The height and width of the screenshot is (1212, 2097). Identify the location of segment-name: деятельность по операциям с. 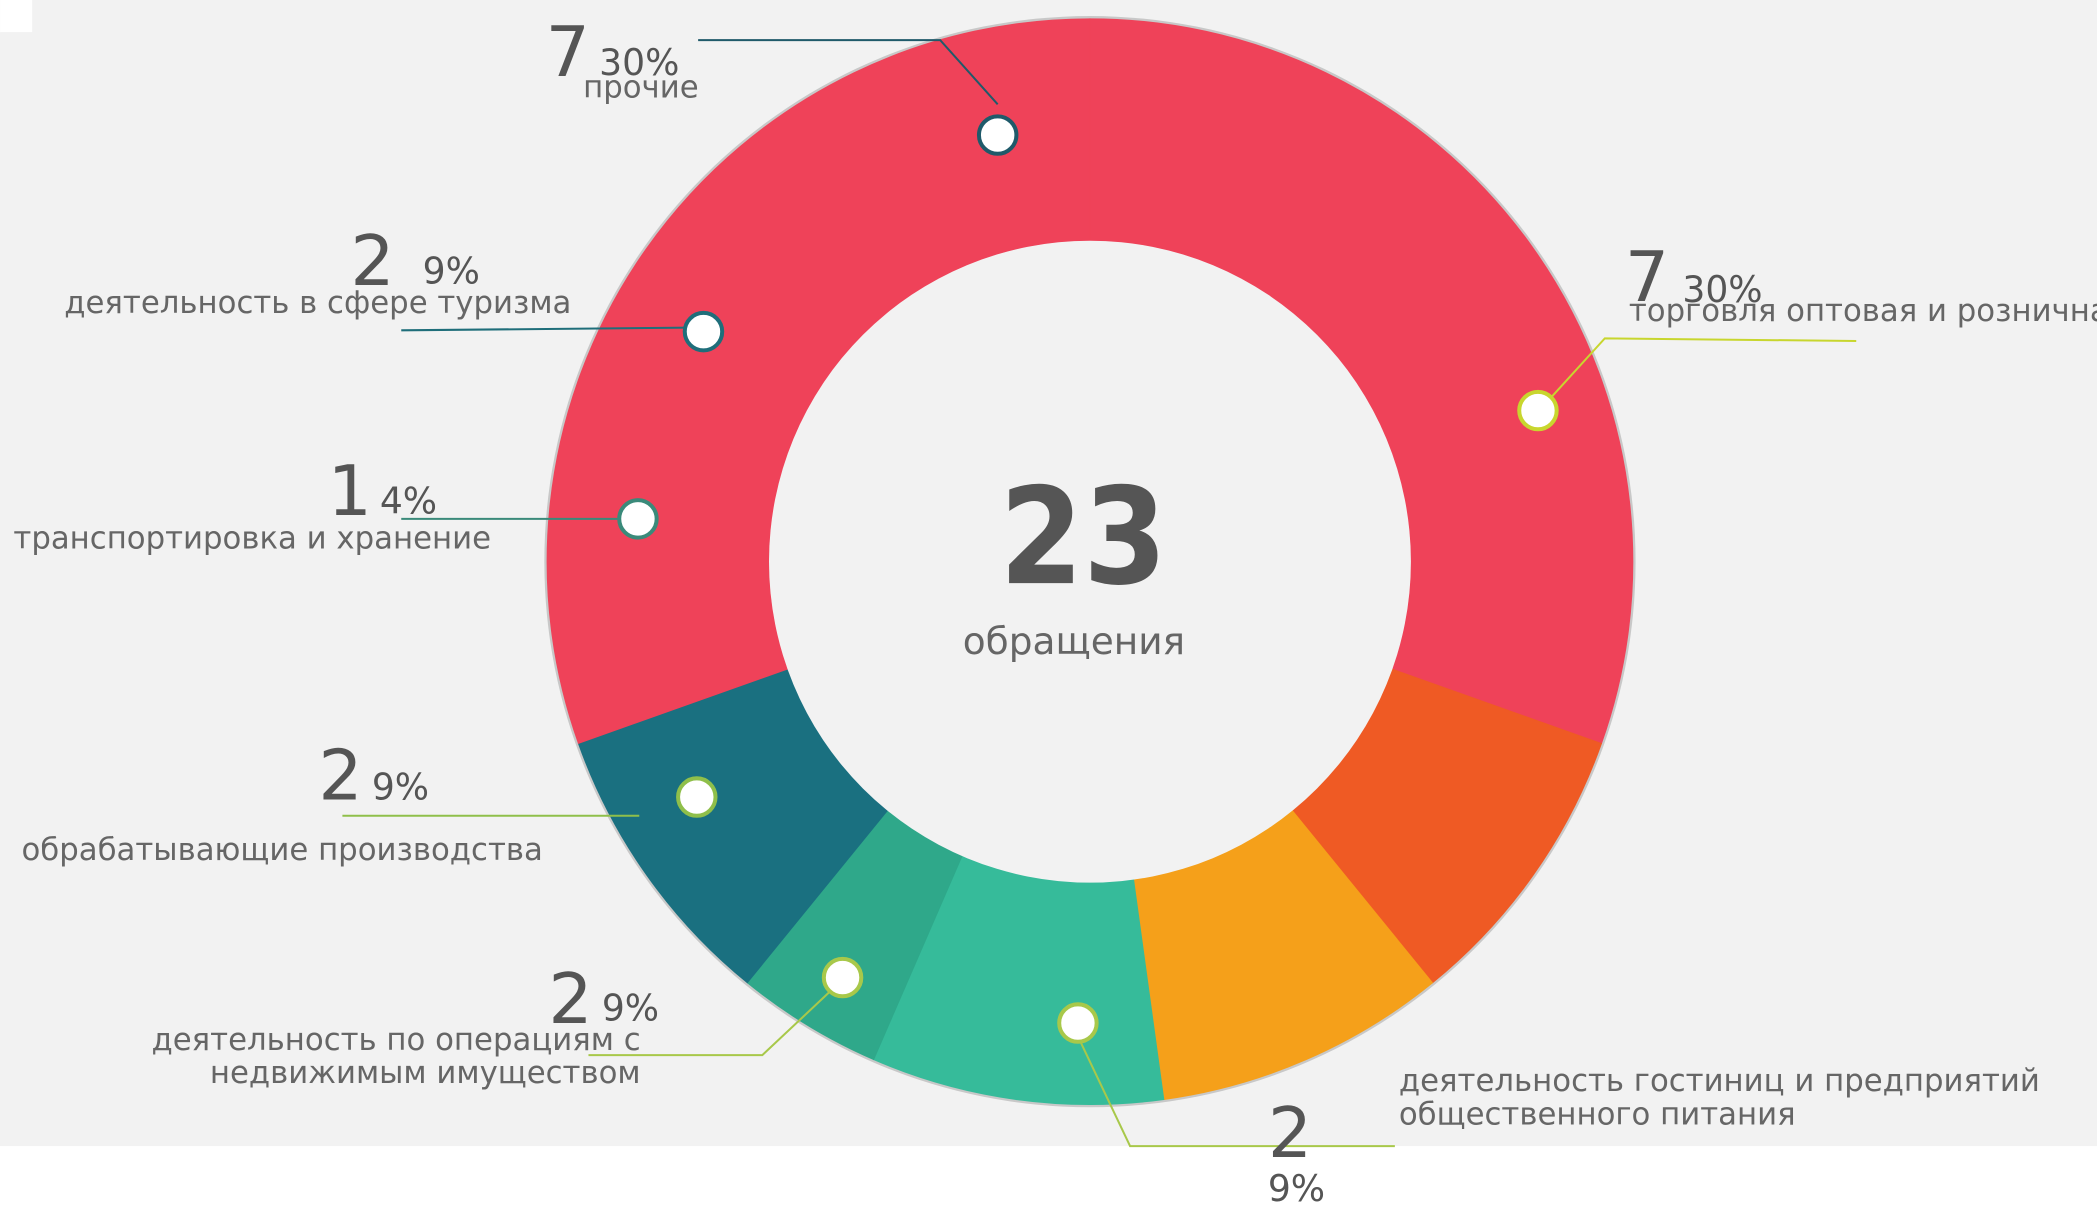
(396, 1040).